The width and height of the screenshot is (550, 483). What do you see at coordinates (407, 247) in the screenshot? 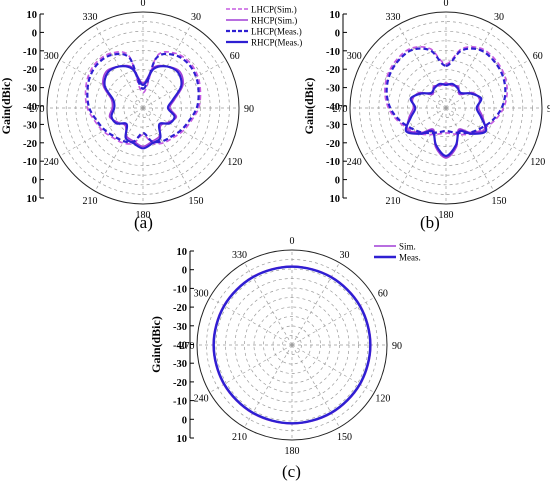
I see `legend-label: Sim.` at bounding box center [407, 247].